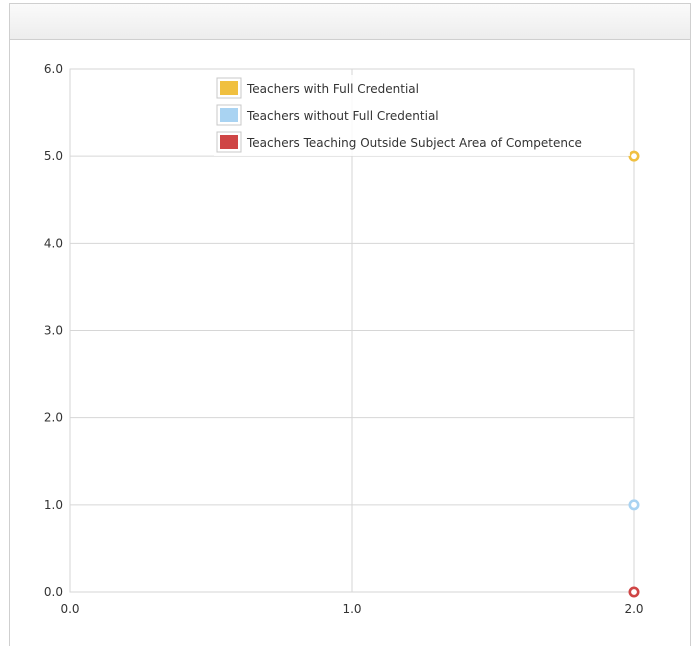 Image resolution: width=697 pixels, height=649 pixels. I want to click on x-tick-label: 0.0, so click(69, 609).